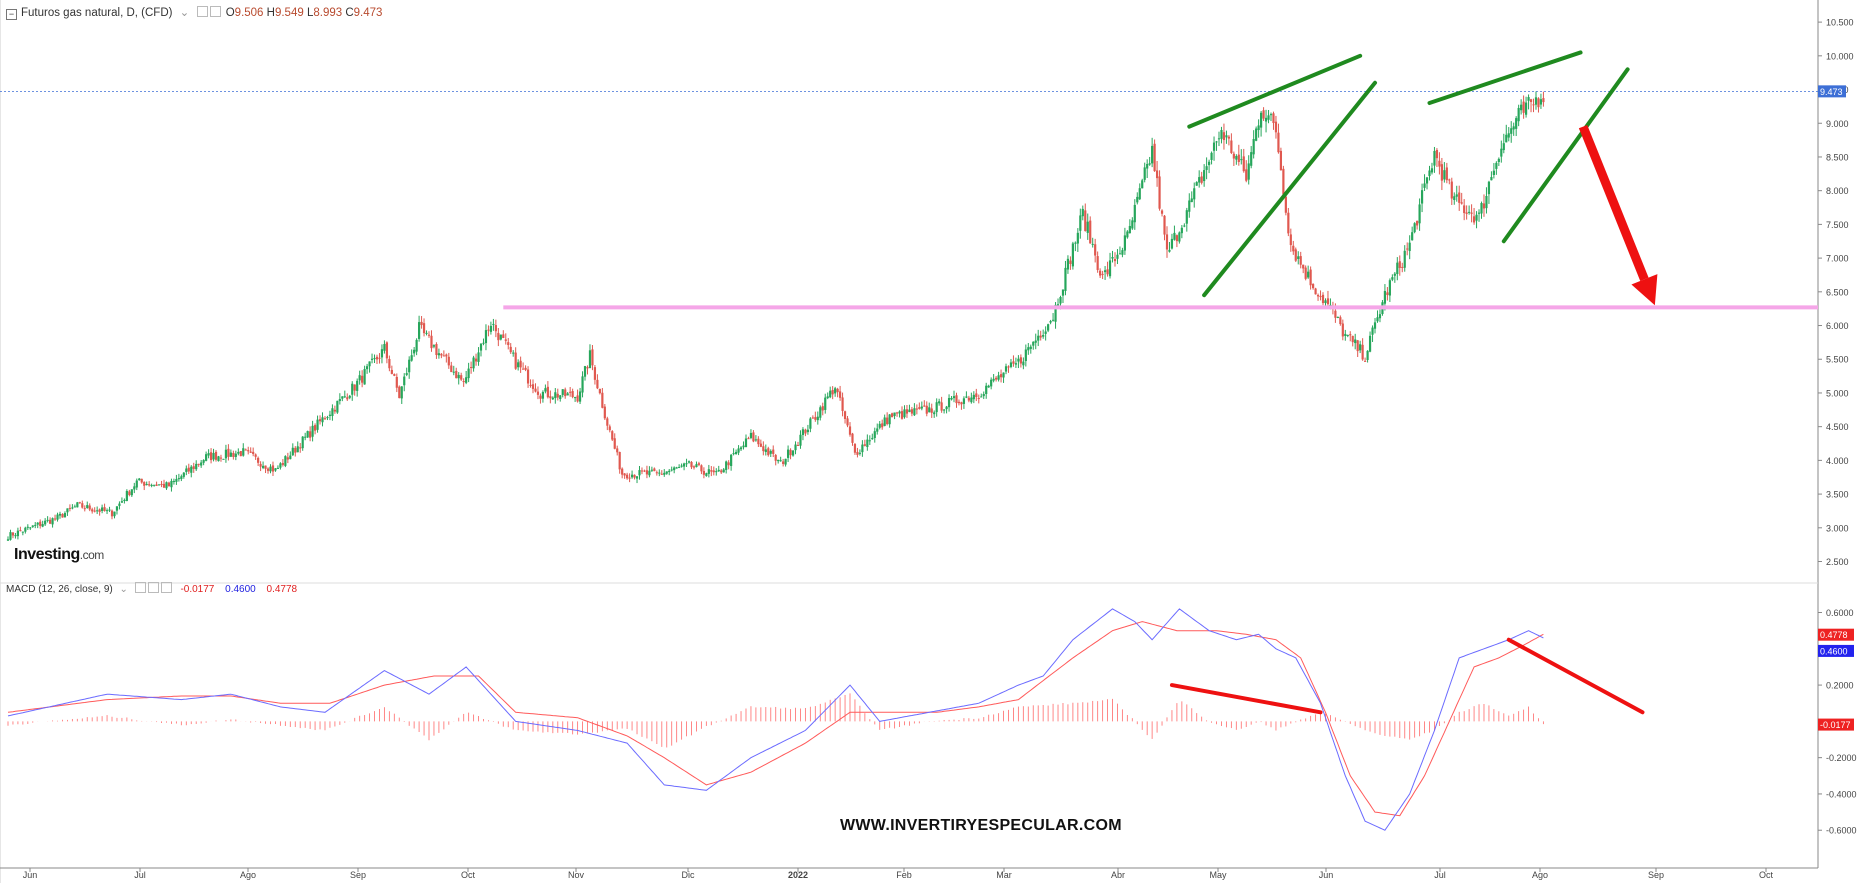  What do you see at coordinates (1118, 875) in the screenshot?
I see `time-tick-label: Abr` at bounding box center [1118, 875].